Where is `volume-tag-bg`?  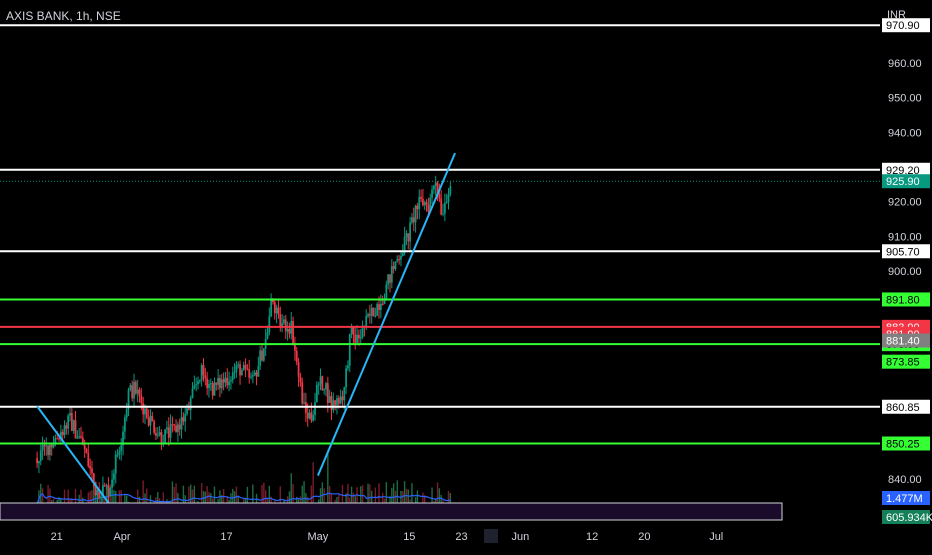 volume-tag-bg is located at coordinates (906, 498).